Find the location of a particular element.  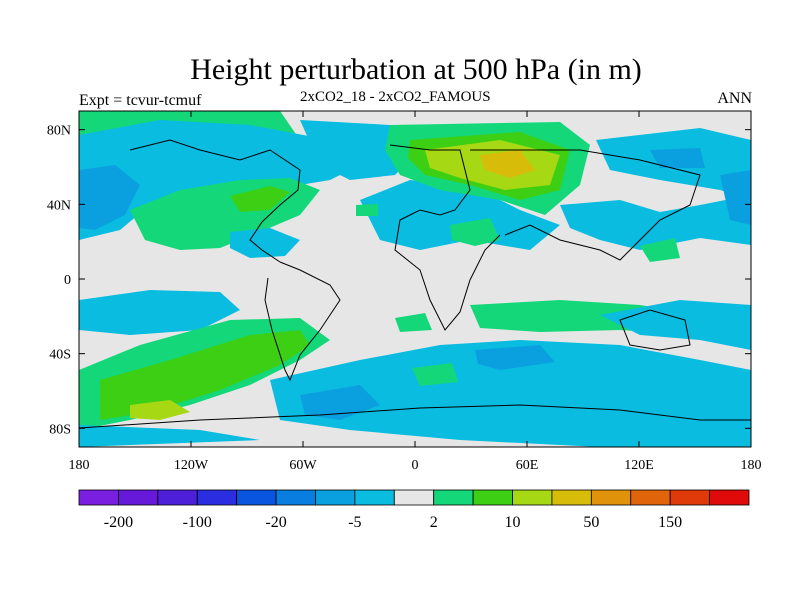

comparison-label: 2xCO2_18 - 2xCO2_FAMOUS is located at coordinates (395, 97).